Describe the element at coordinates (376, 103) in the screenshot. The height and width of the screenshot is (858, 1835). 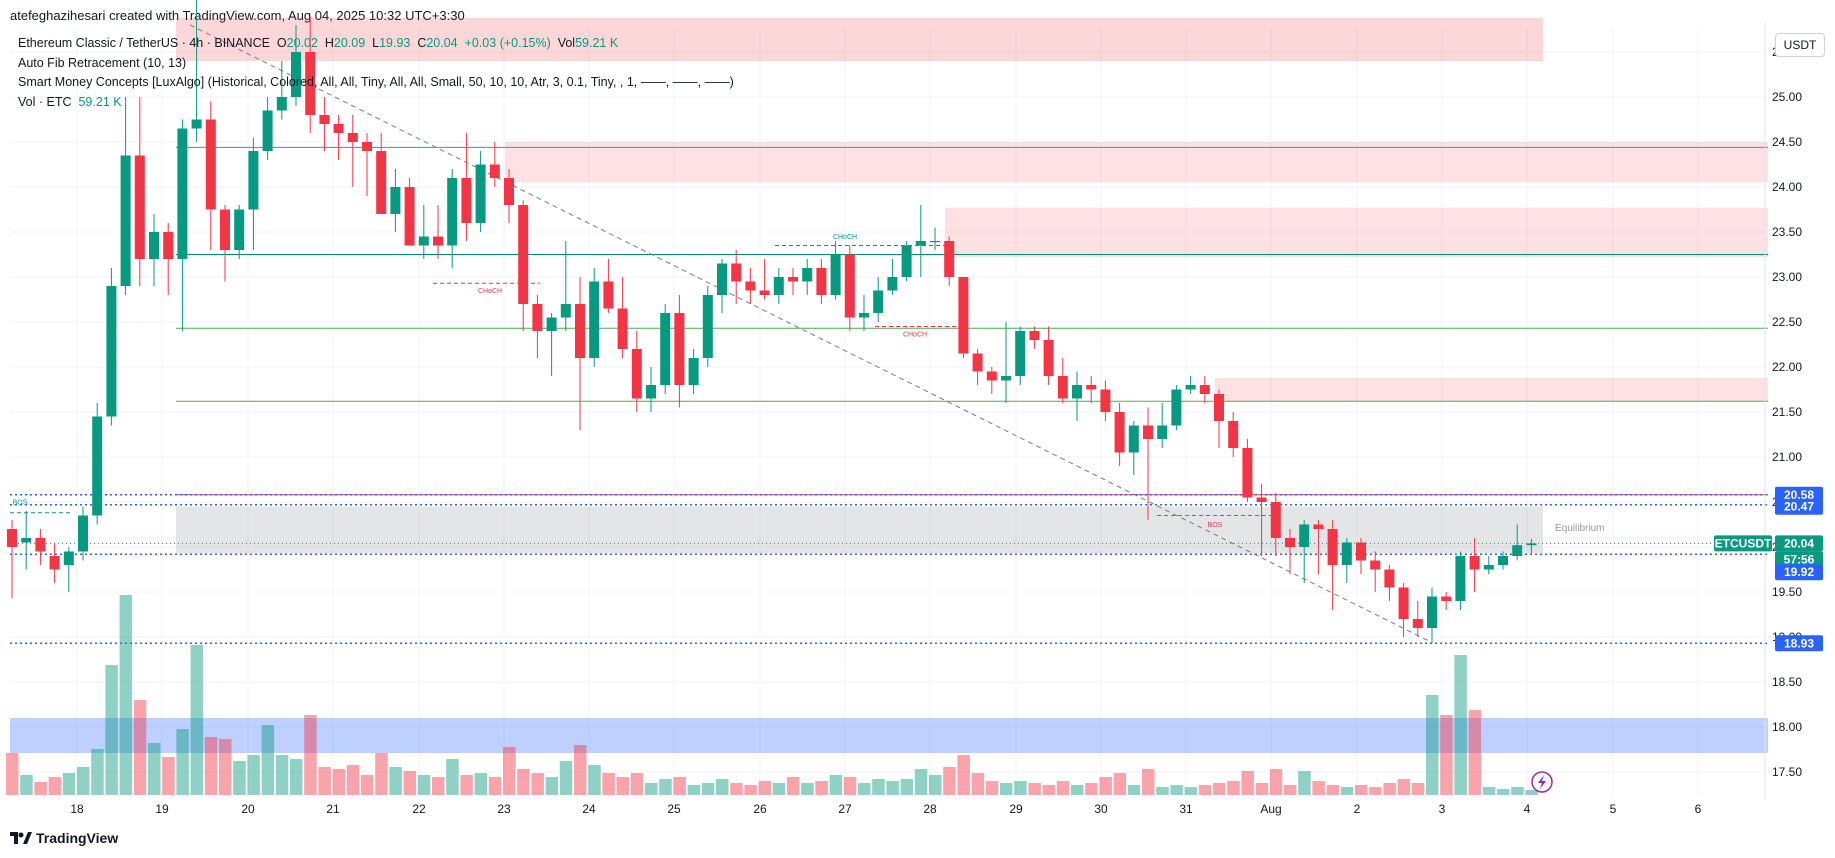
I see `legend-volume-indicator: Vol · ETC 59.21 K` at that location.